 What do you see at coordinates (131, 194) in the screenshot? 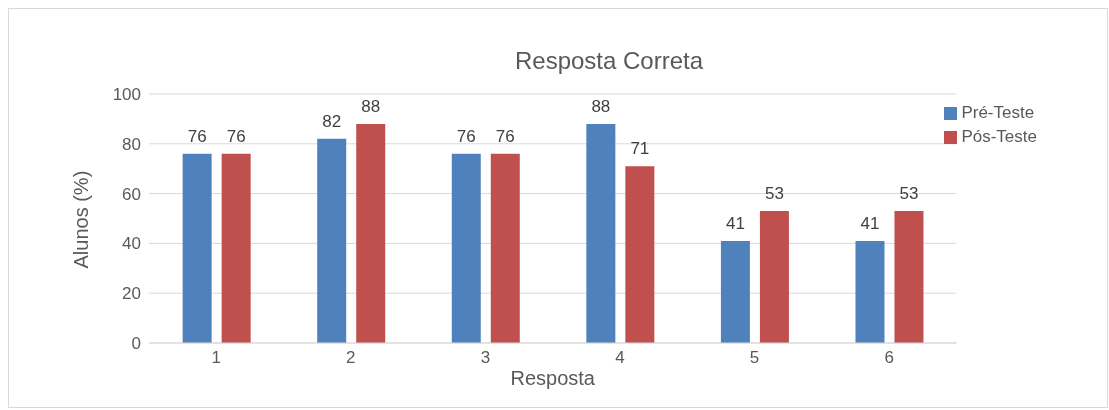
I see `y-tick-label: 60` at bounding box center [131, 194].